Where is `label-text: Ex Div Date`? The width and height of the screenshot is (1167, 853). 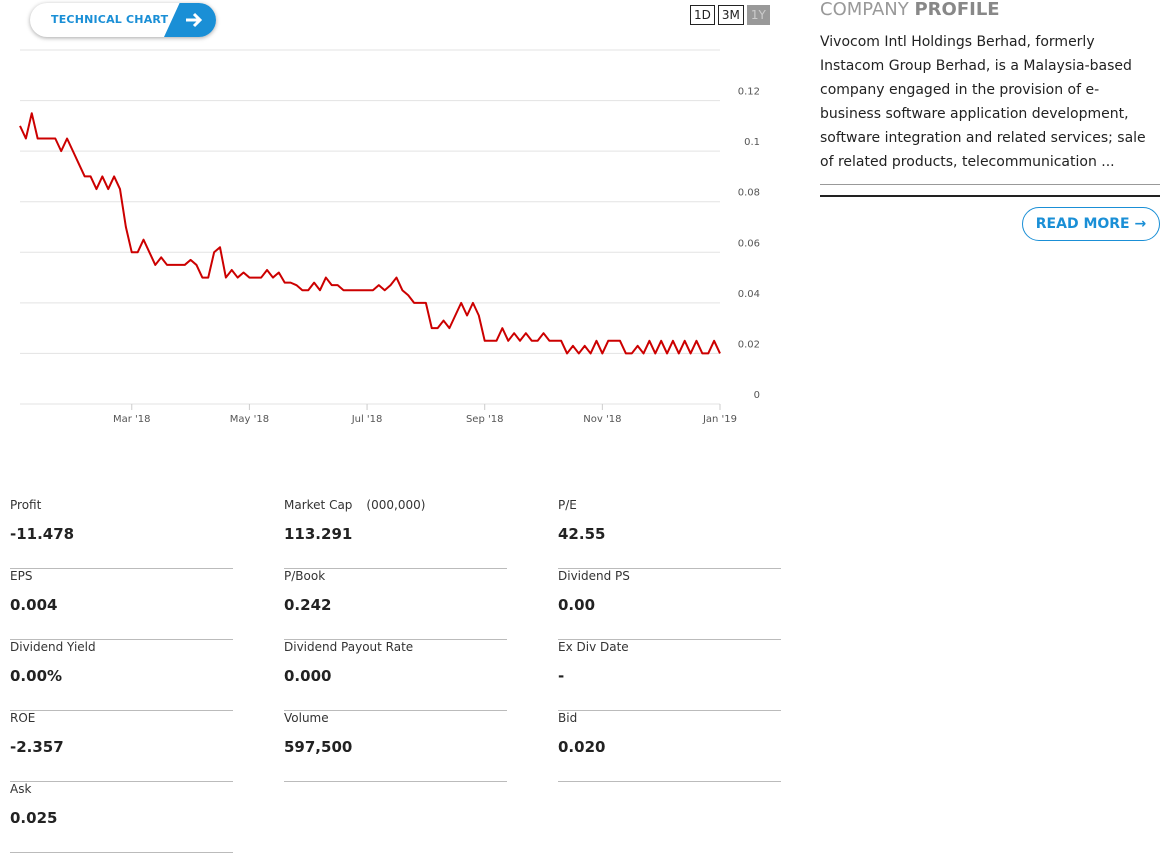
label-text: Ex Div Date is located at coordinates (593, 647).